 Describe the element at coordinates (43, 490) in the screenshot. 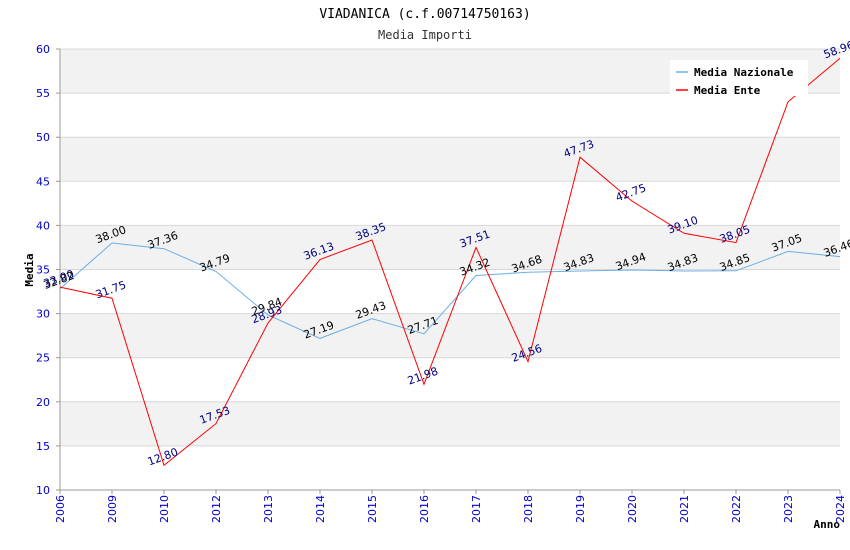

I see `y-tick-label: 10` at that location.